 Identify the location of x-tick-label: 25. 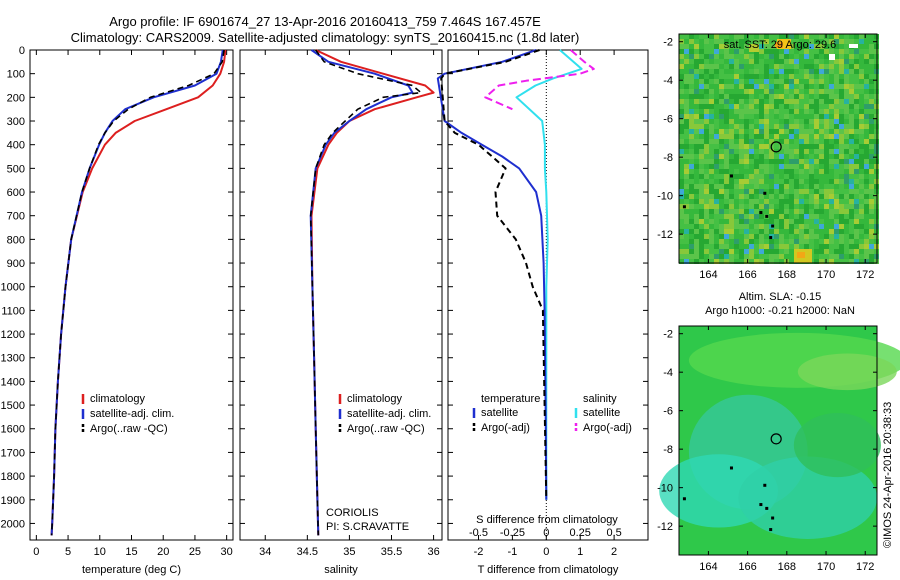
(195, 552).